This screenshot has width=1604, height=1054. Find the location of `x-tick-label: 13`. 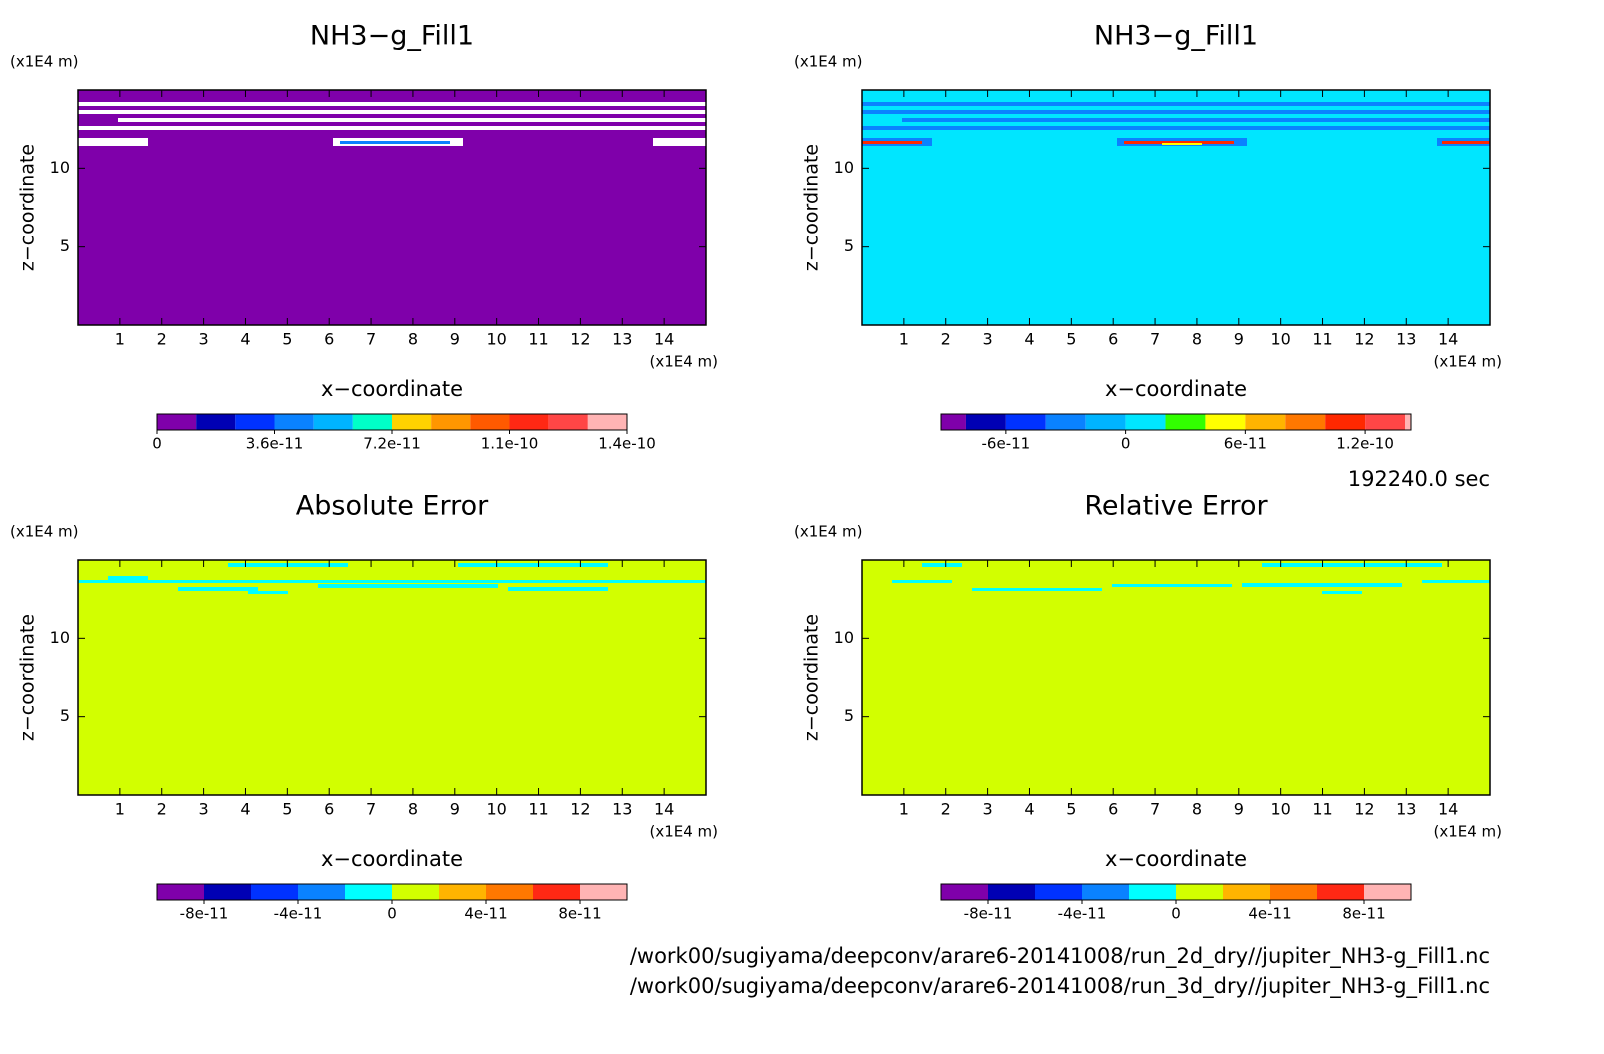

x-tick-label: 13 is located at coordinates (622, 339).